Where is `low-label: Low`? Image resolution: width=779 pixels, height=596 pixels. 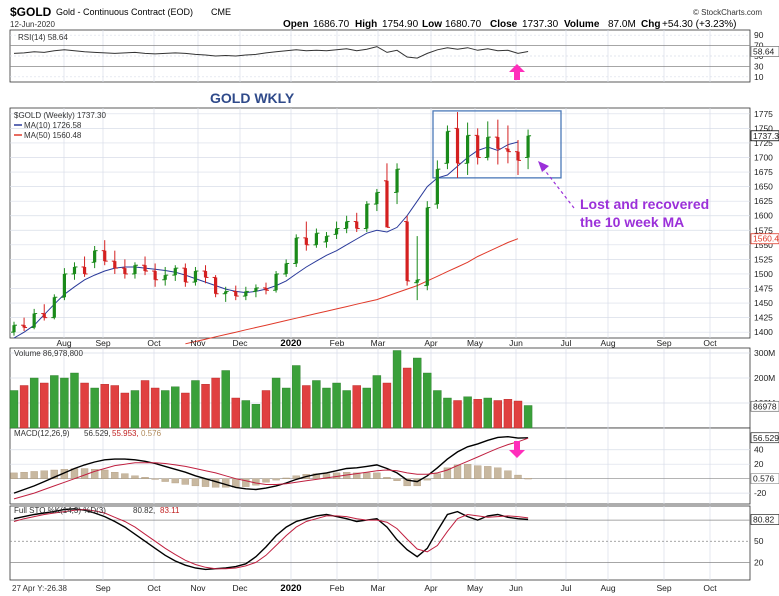
low-label: Low is located at coordinates (432, 24).